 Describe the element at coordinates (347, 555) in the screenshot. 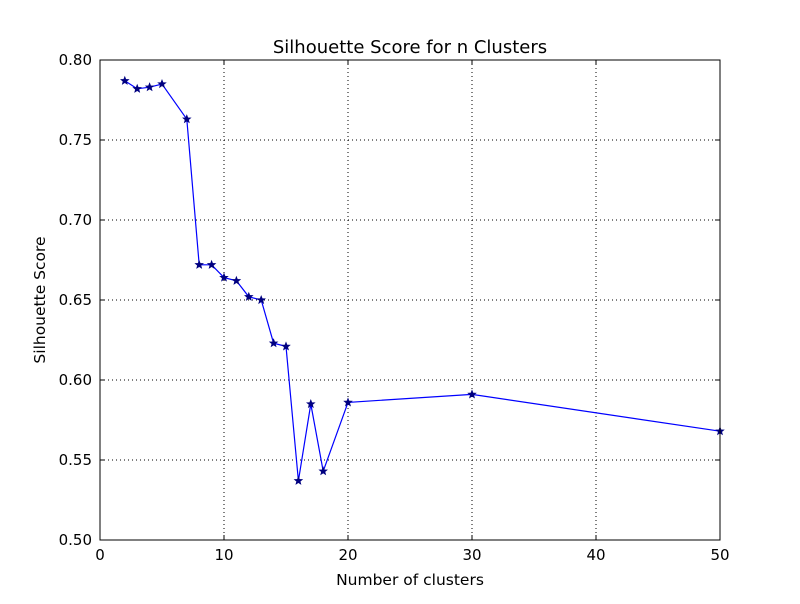

I see `x-tick-label: 20` at that location.